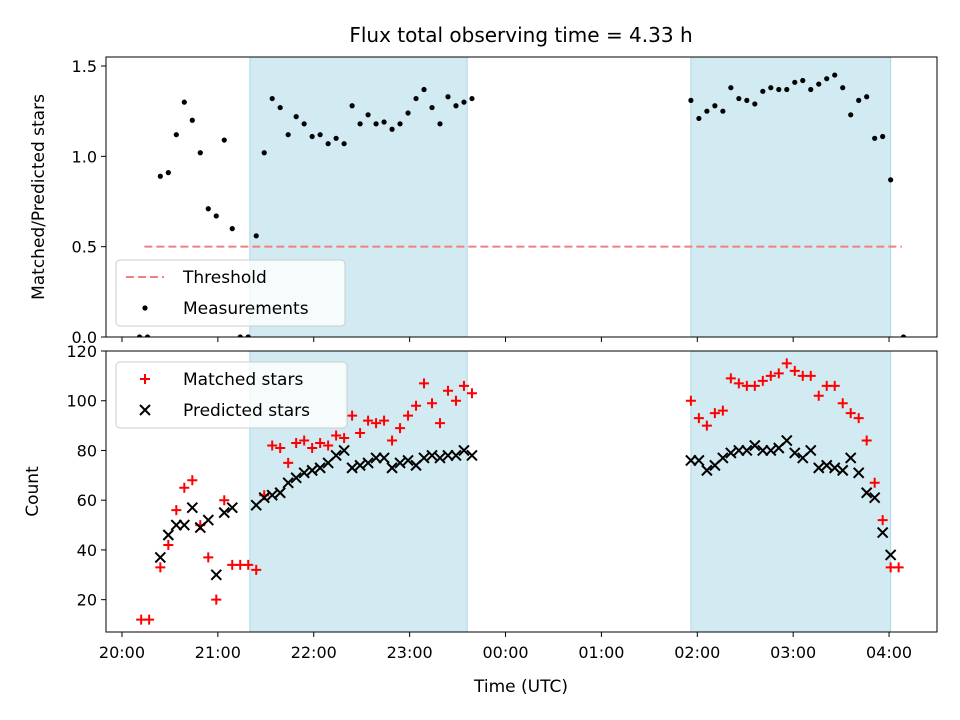 This screenshot has width=960, height=720. Describe the element at coordinates (81, 401) in the screenshot. I see `y-tick-label: 100` at that location.